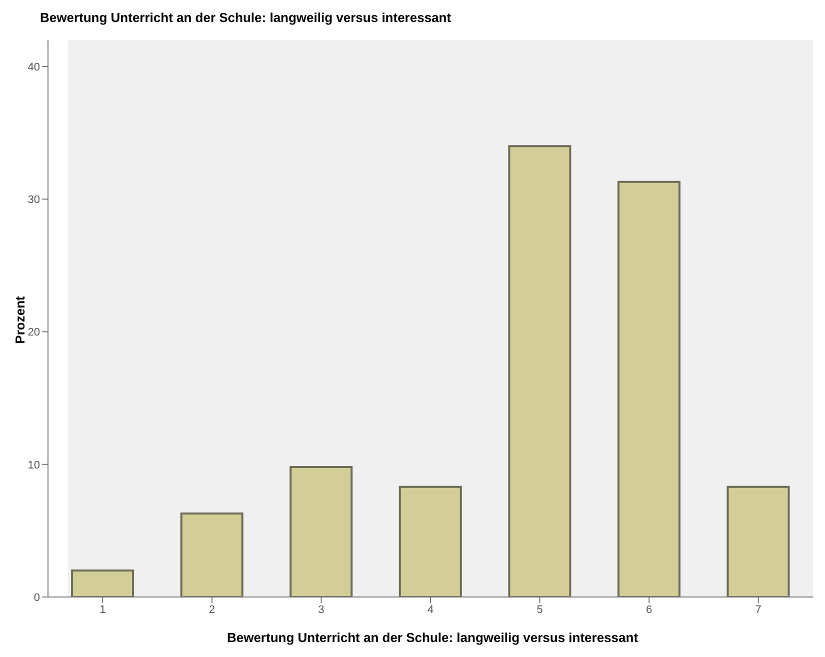 The width and height of the screenshot is (825, 657). I want to click on y-tick-label: 20, so click(34, 332).